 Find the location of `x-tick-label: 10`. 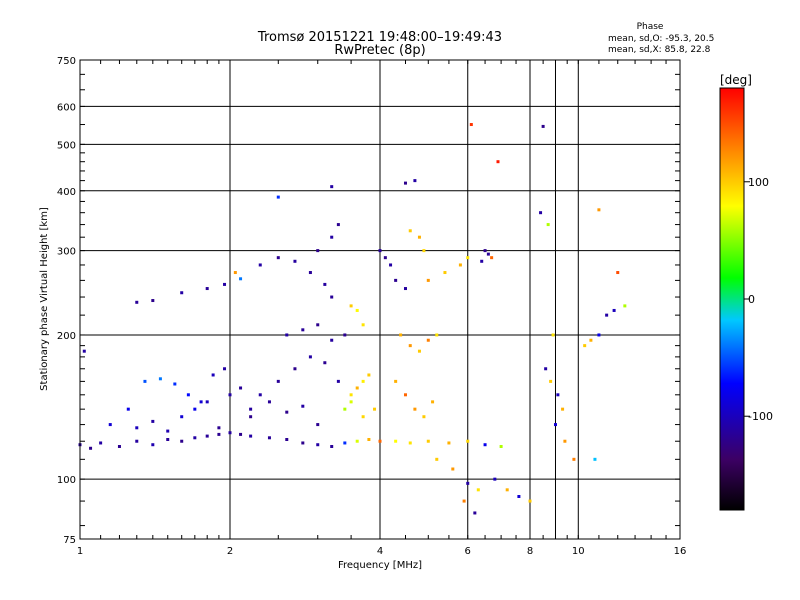

x-tick-label: 10 is located at coordinates (578, 551).